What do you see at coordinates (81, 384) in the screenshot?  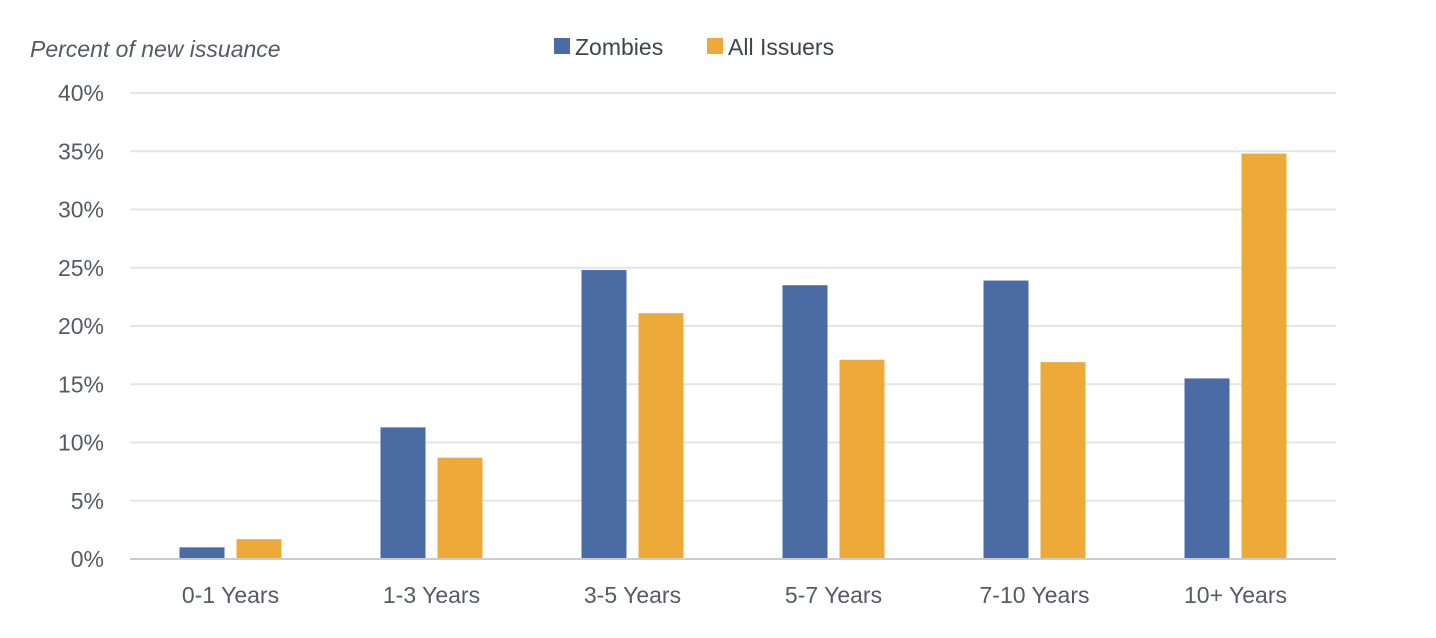 I see `y-tick-label: 15%` at bounding box center [81, 384].